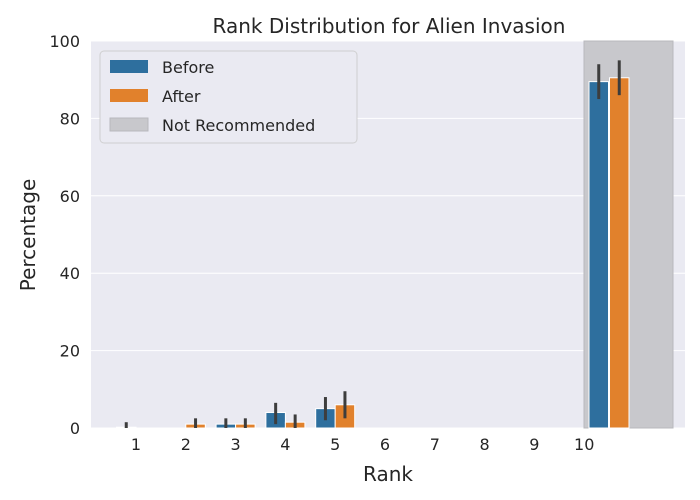  I want to click on legend-label-not-recommended: Not Recommended, so click(238, 125).